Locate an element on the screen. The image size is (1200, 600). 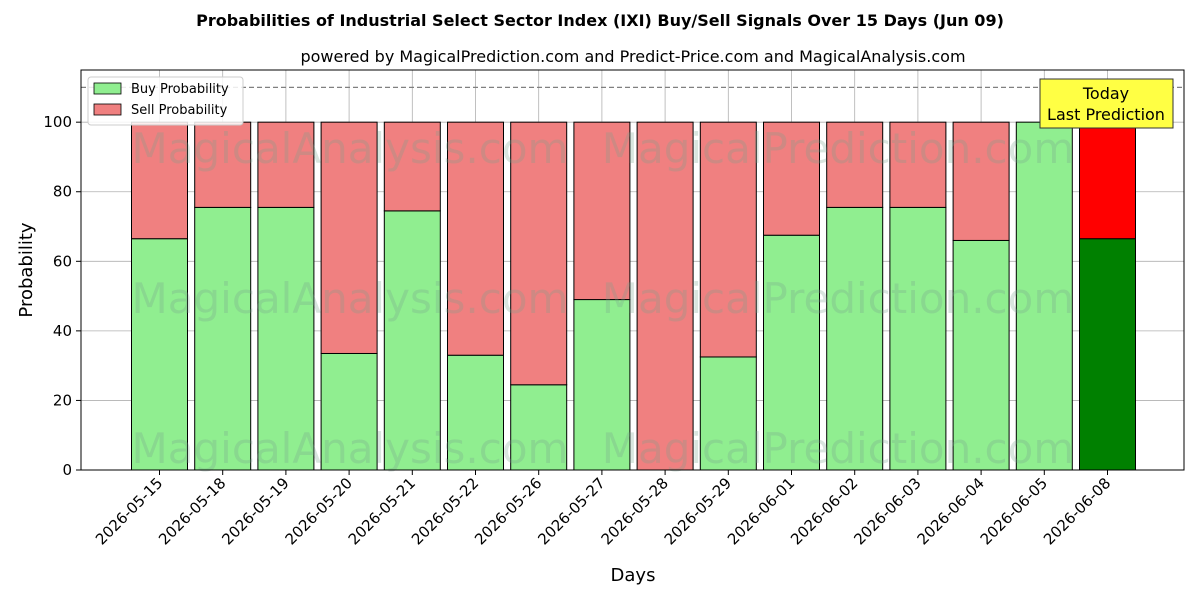
watermark-right-1: MagicalPrediction.com is located at coordinates (838, 148).